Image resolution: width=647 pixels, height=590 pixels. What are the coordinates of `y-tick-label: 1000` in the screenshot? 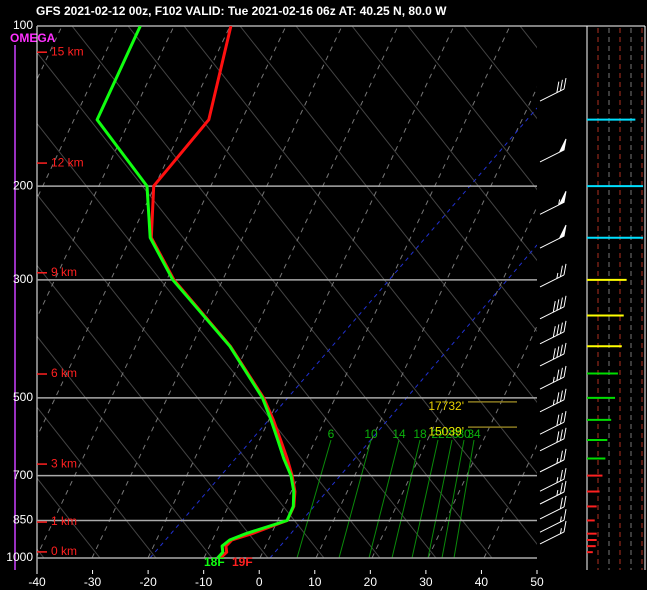 It's located at (19, 557).